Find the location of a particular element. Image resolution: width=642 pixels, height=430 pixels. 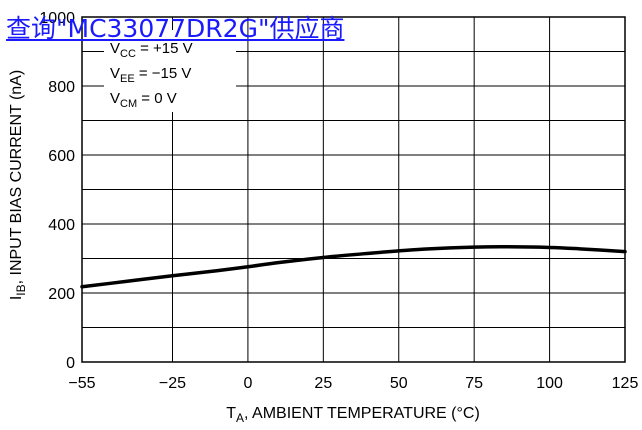

conditions-background is located at coordinates (170, 71).